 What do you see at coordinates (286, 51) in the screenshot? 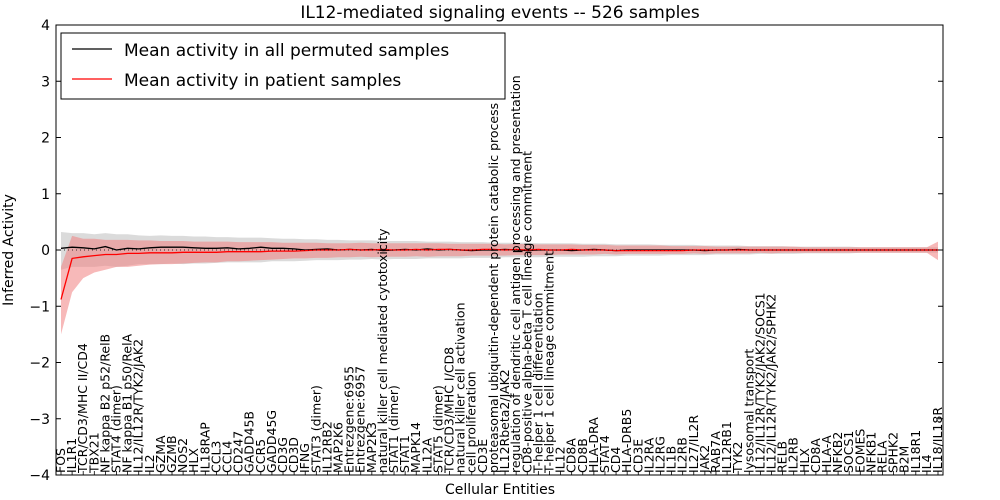
I see `legend-permuted-label: Mean activity in all permuted samples` at bounding box center [286, 51].